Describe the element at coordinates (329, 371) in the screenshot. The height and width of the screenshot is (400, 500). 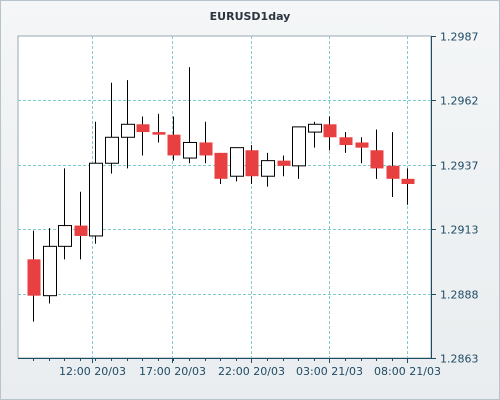
I see `x-tick-label: 03:00 21/03` at that location.